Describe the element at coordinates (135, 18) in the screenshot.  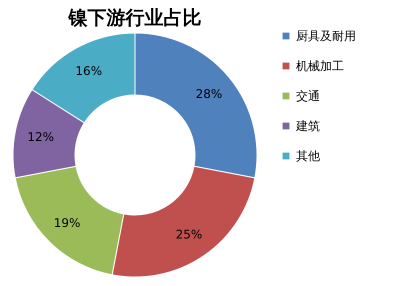
I see `chart-title: 镍下游行业占比` at that location.